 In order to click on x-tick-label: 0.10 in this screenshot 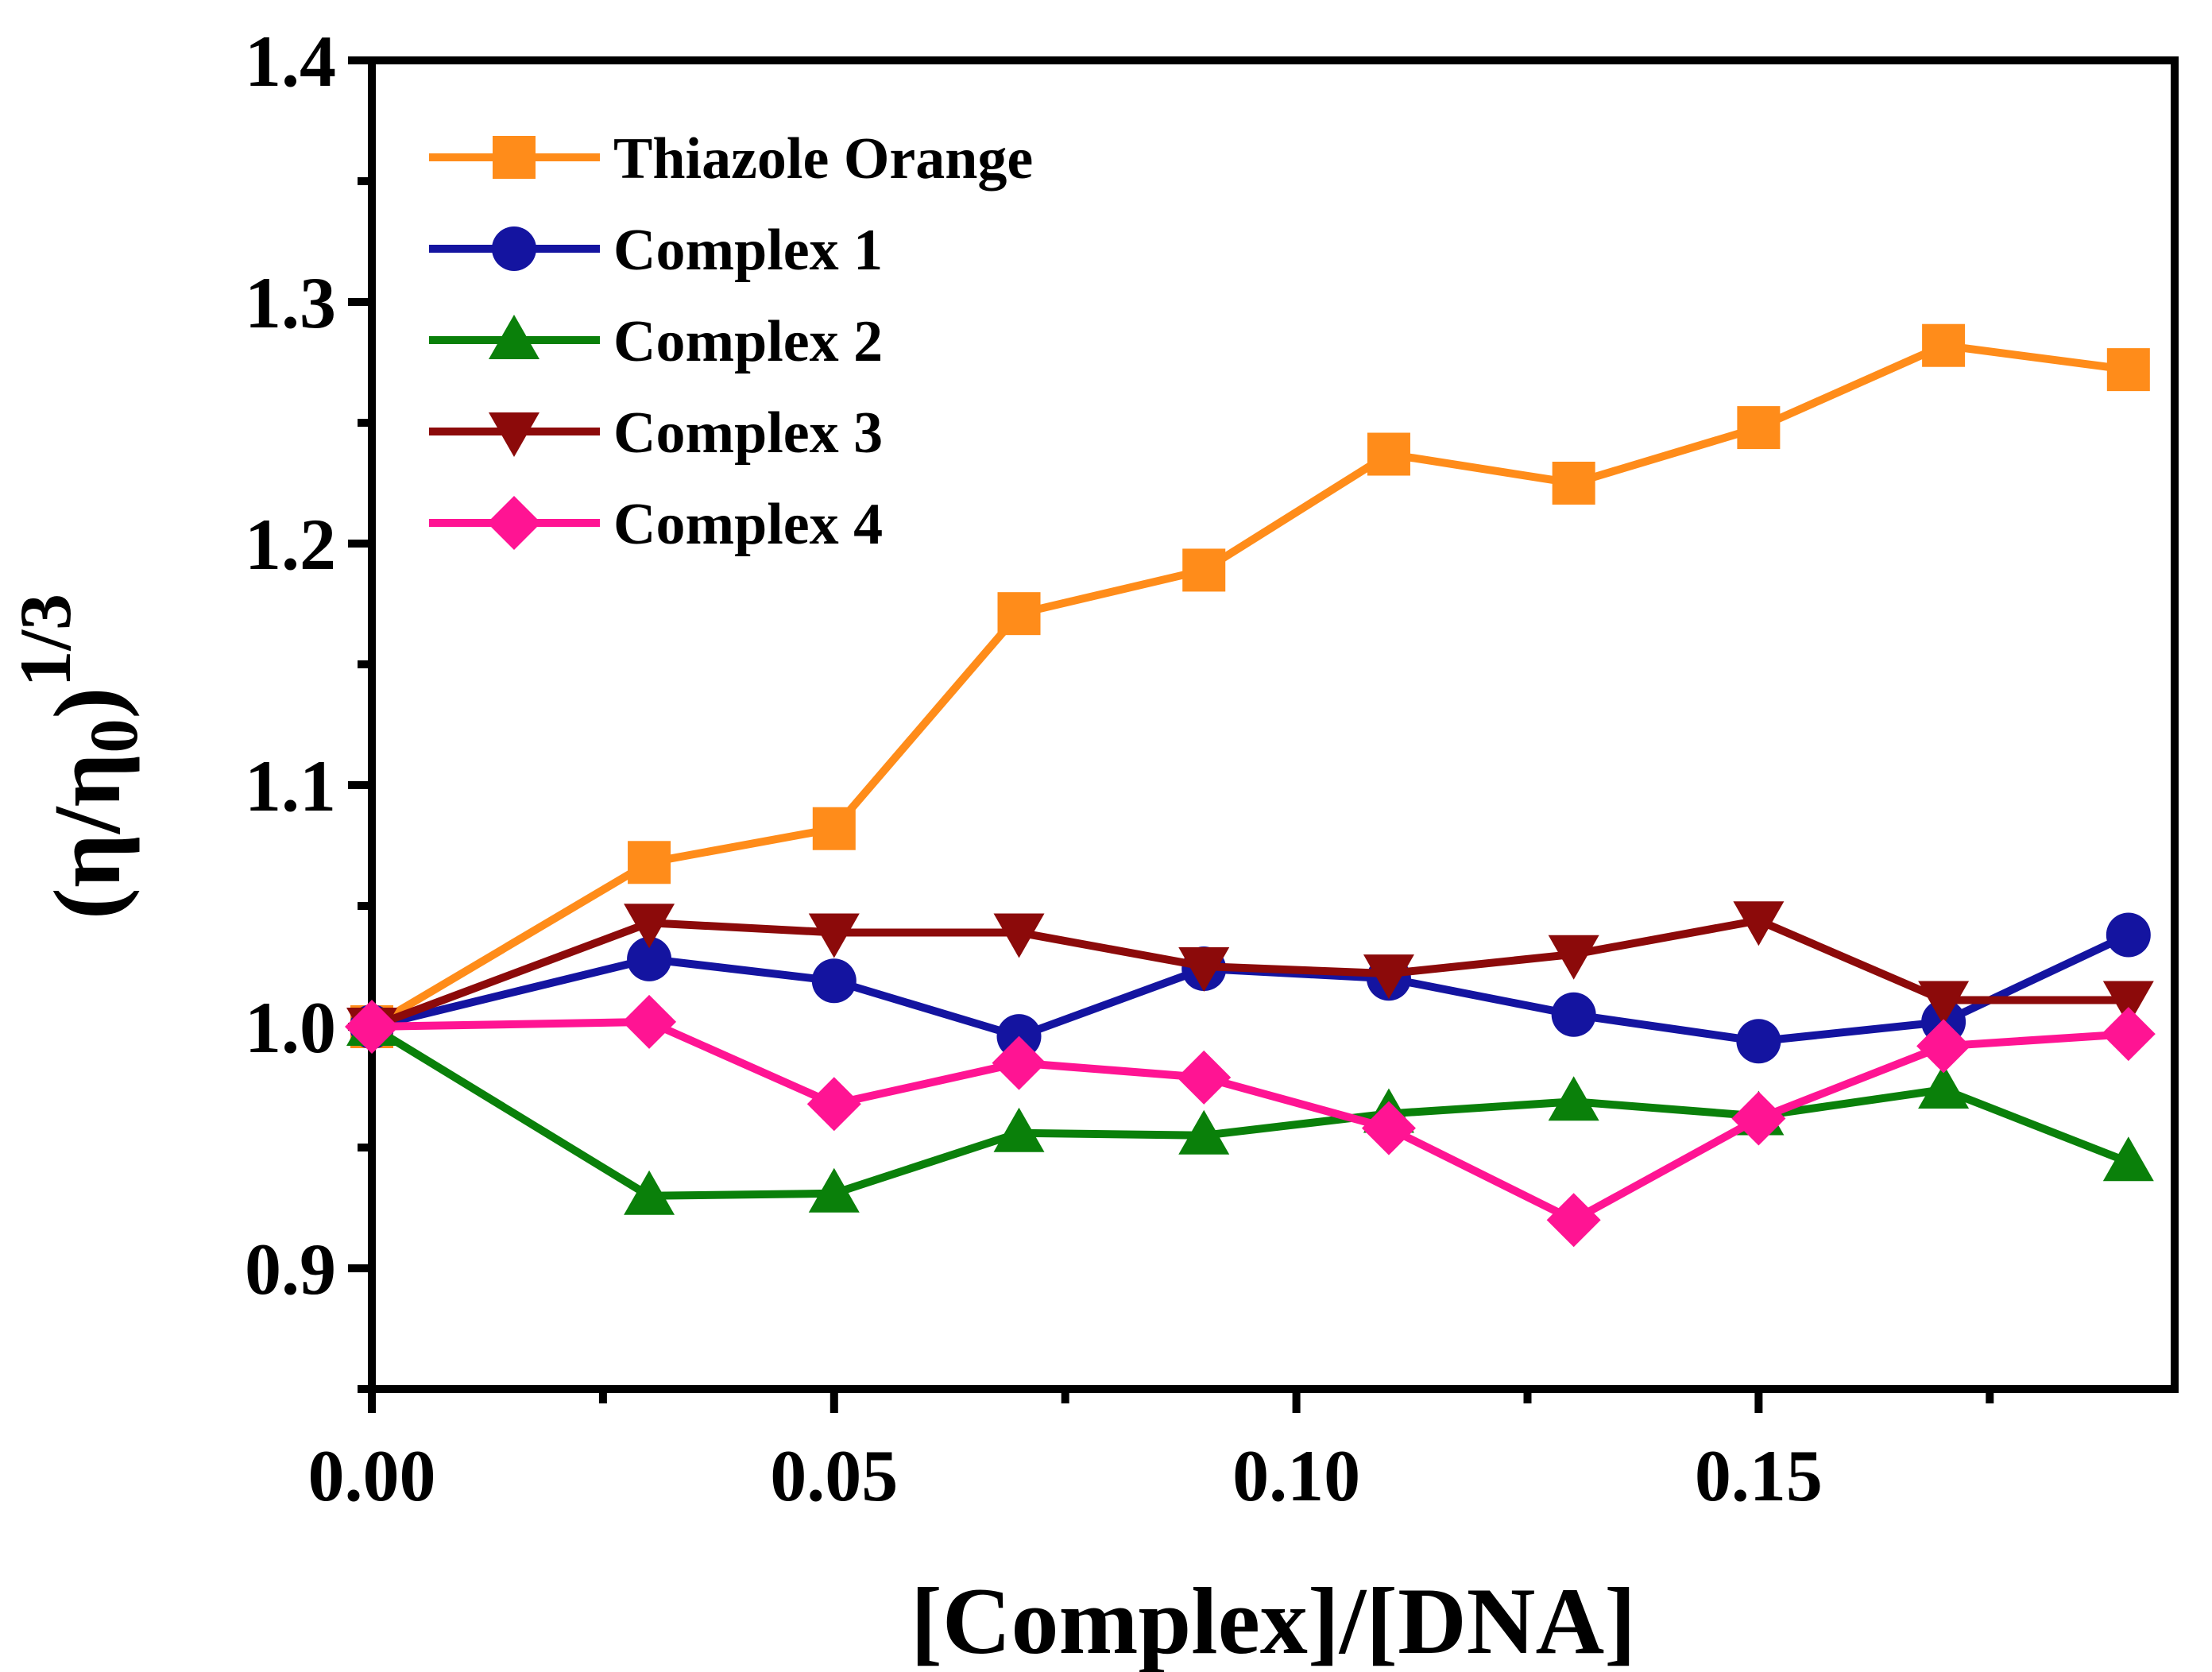, I will do `click(1296, 1475)`.